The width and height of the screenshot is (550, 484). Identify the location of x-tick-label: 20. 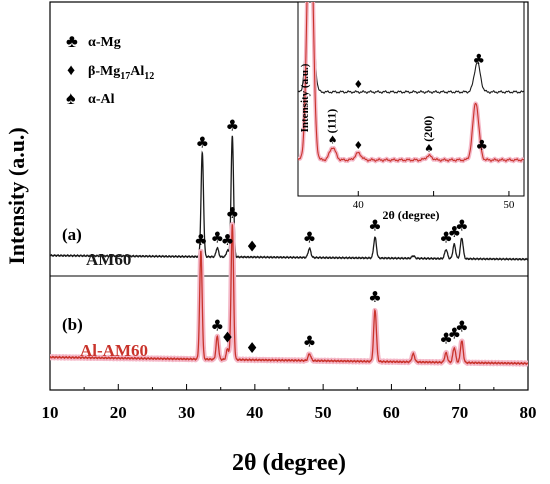
(118, 412).